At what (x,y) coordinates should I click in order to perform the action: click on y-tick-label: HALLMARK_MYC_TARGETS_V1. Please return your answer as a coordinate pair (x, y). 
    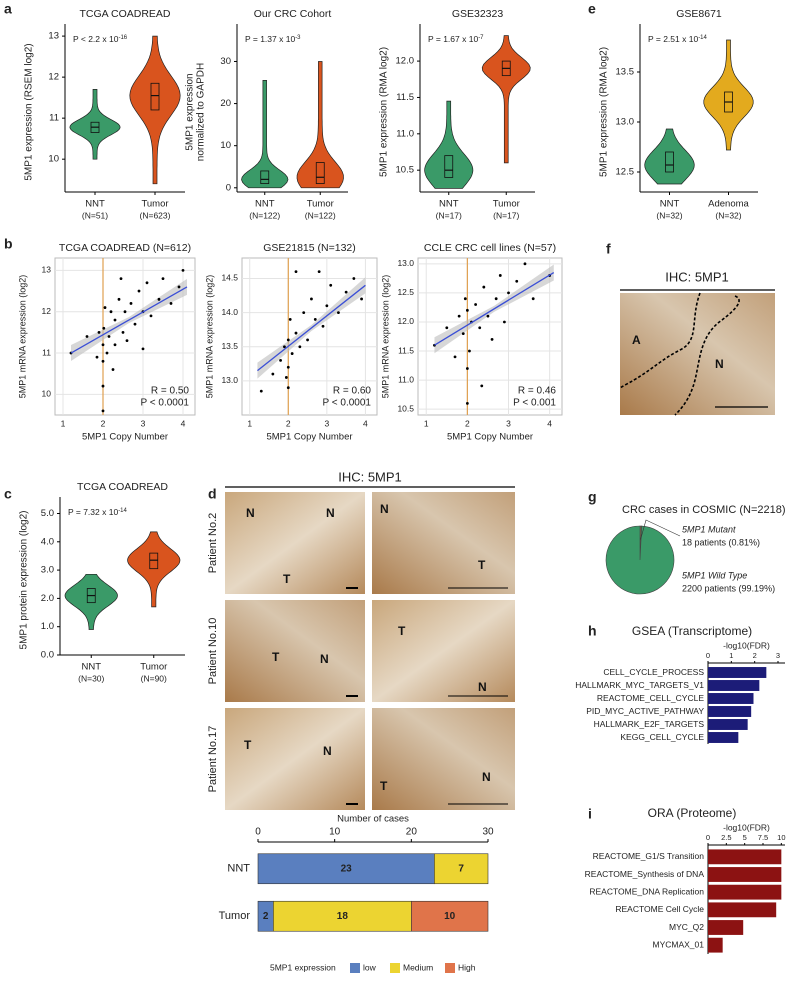
    Looking at the image, I should click on (639, 685).